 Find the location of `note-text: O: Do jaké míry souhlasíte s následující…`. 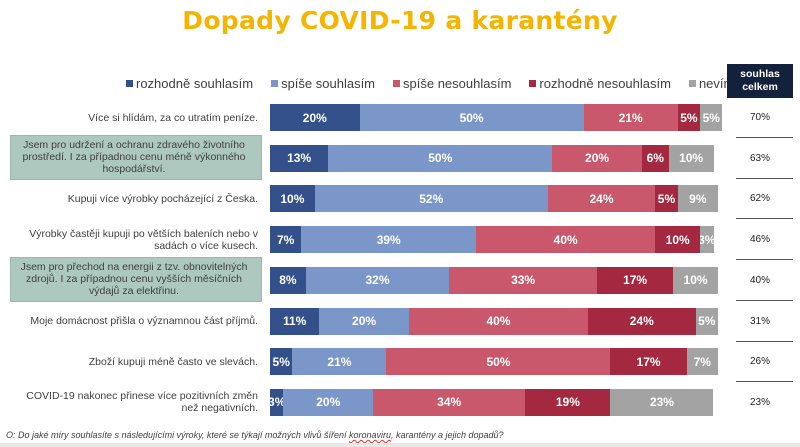

note-text: O: Do jaké míry souhlasíte s následující… is located at coordinates (177, 435).